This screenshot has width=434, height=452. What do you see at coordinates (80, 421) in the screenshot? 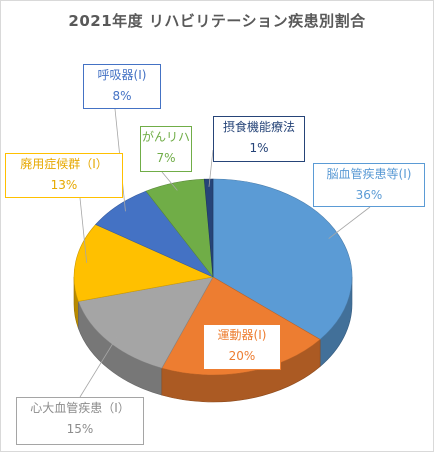
I see `callout-cardiac: 心大血管疾患（Ⅰ） 15%` at bounding box center [80, 421].